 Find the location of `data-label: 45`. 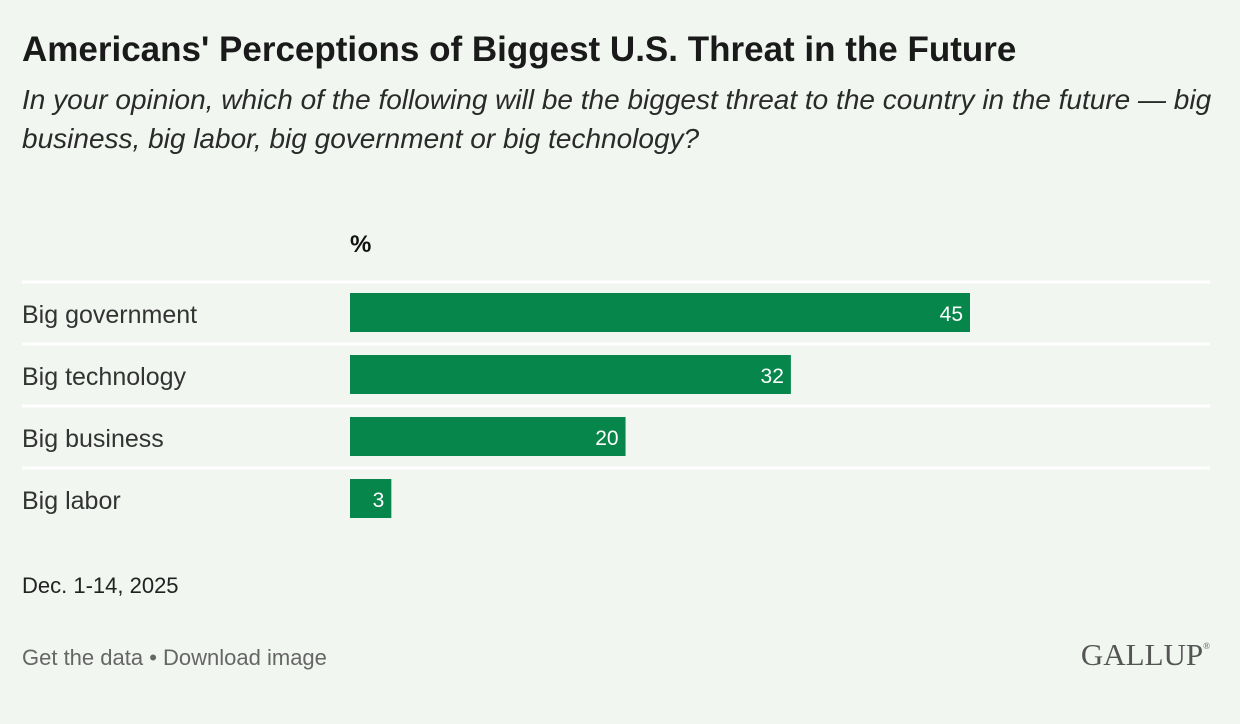

data-label: 45 is located at coordinates (951, 314).